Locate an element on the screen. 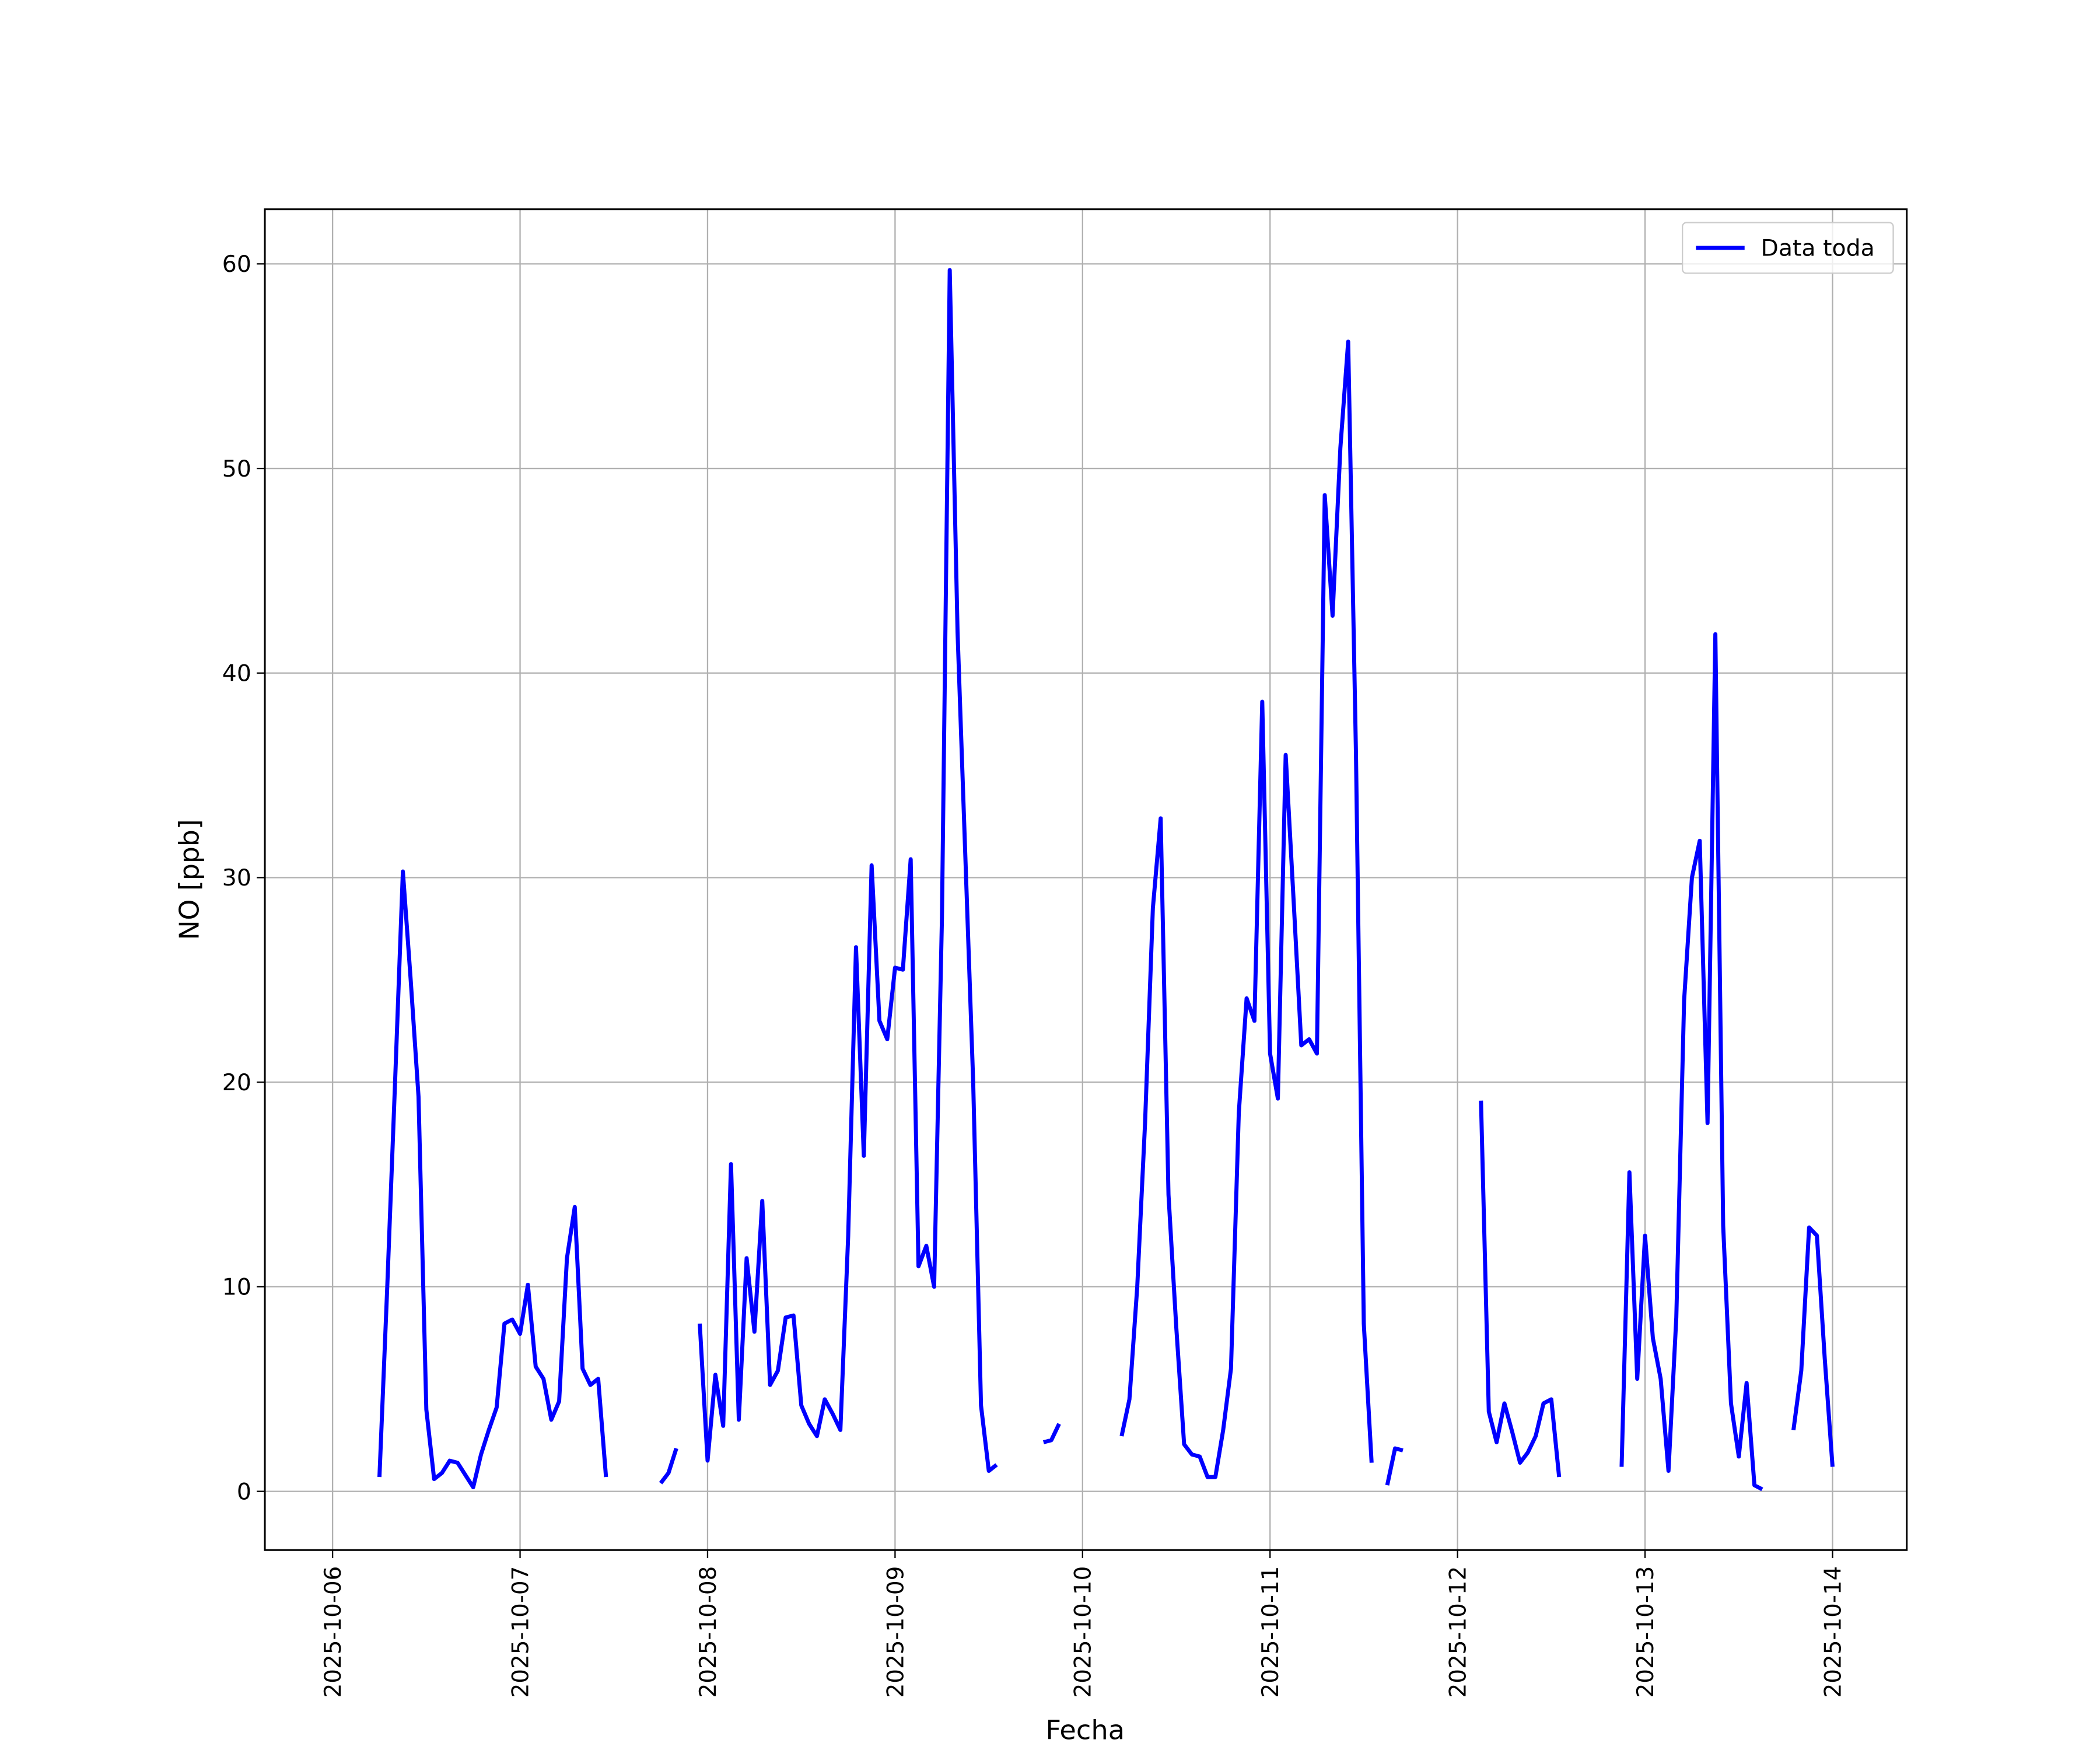  y-tick-label: 60 is located at coordinates (236, 264).